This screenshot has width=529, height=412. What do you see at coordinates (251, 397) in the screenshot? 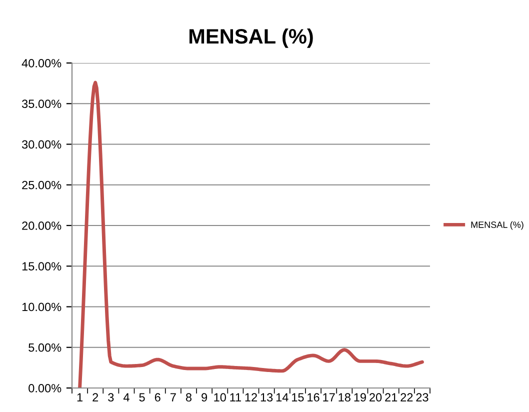
I see `x-tick-label: 12` at bounding box center [251, 397].